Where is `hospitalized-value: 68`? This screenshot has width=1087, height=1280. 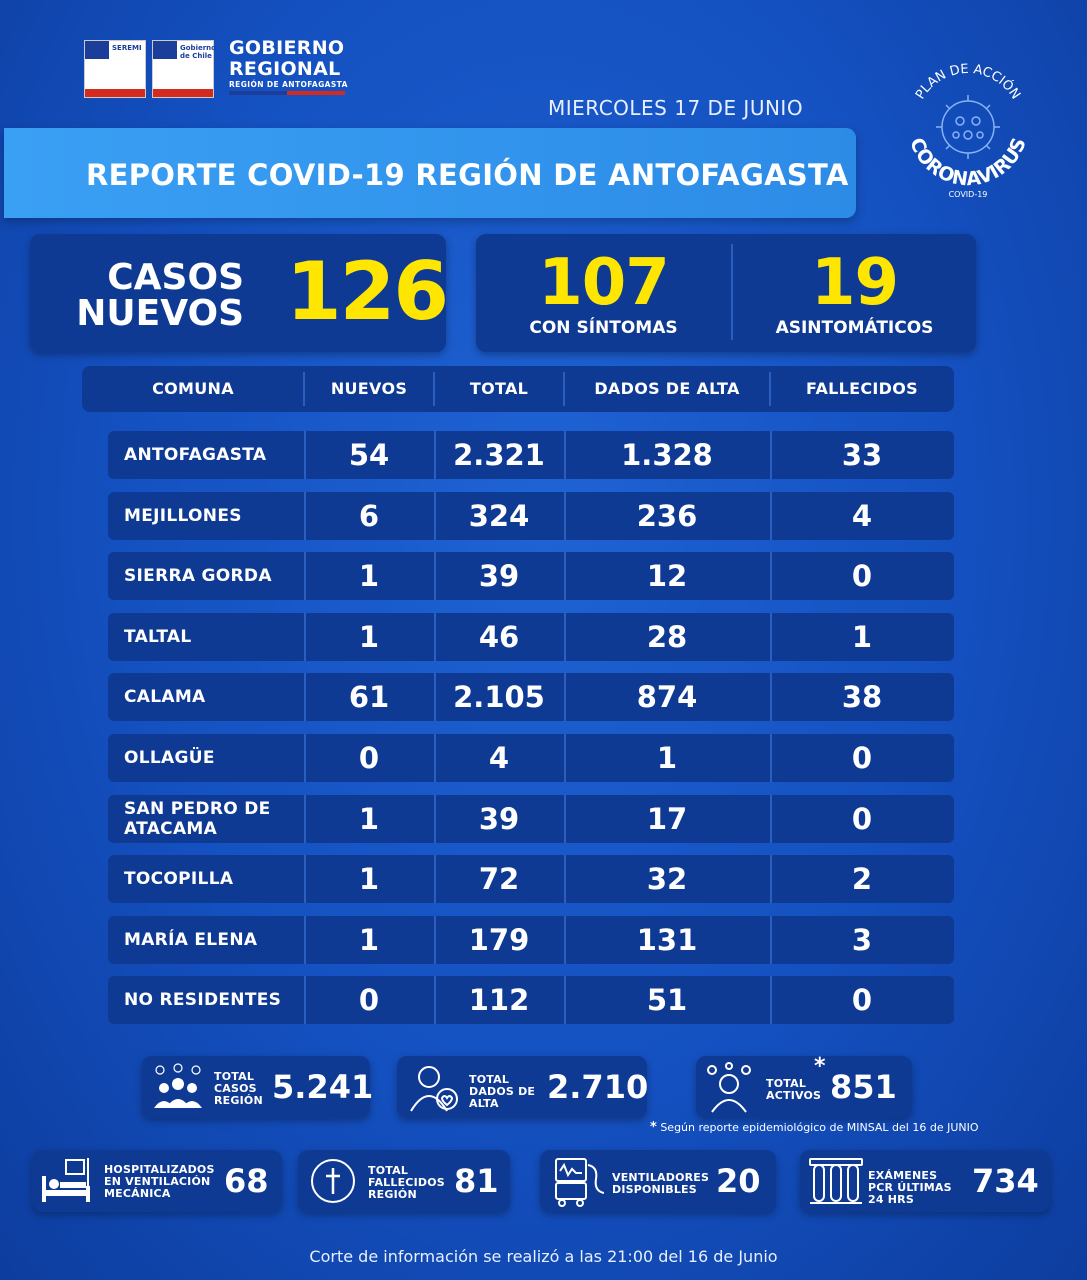
hospitalized-value: 68 is located at coordinates (246, 1181).